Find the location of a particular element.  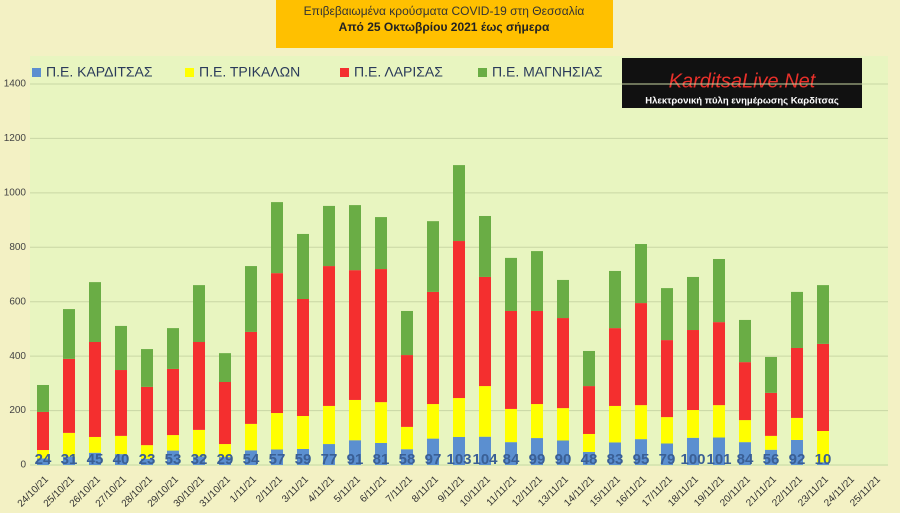

title-box is located at coordinates (444, 24).